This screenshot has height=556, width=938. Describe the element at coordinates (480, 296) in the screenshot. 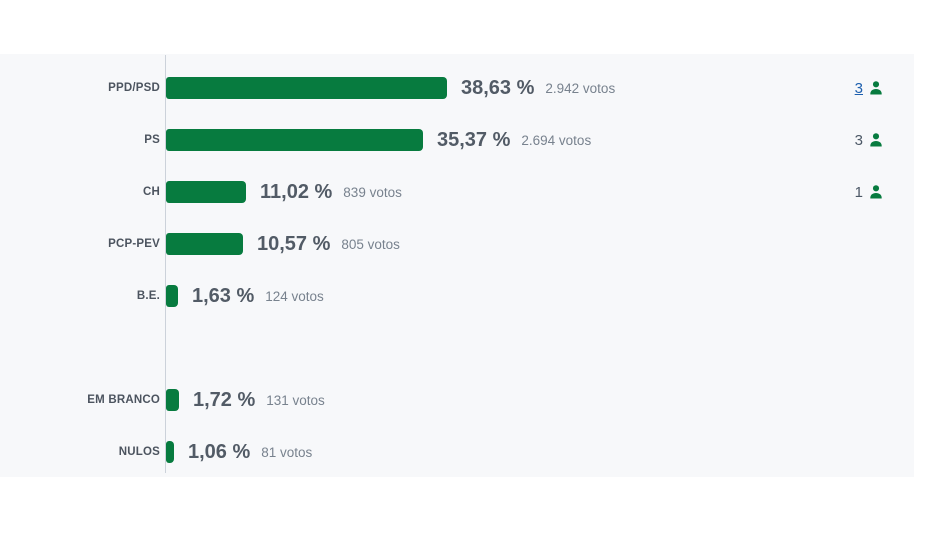

I see `bar-area: 1,63 % 124 votos` at that location.